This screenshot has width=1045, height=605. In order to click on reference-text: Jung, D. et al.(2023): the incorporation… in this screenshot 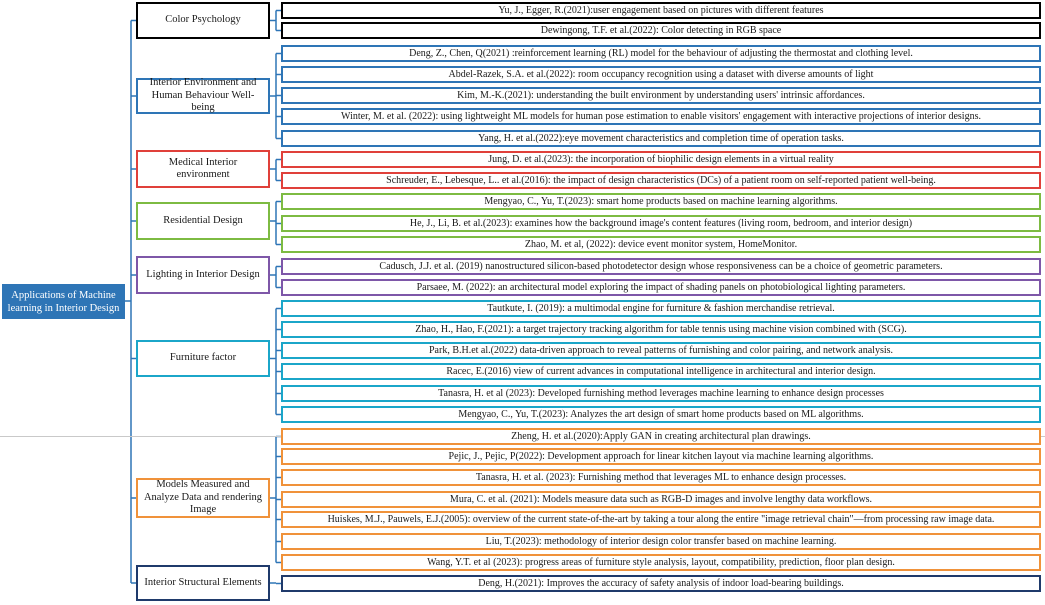, I will do `click(661, 159)`.